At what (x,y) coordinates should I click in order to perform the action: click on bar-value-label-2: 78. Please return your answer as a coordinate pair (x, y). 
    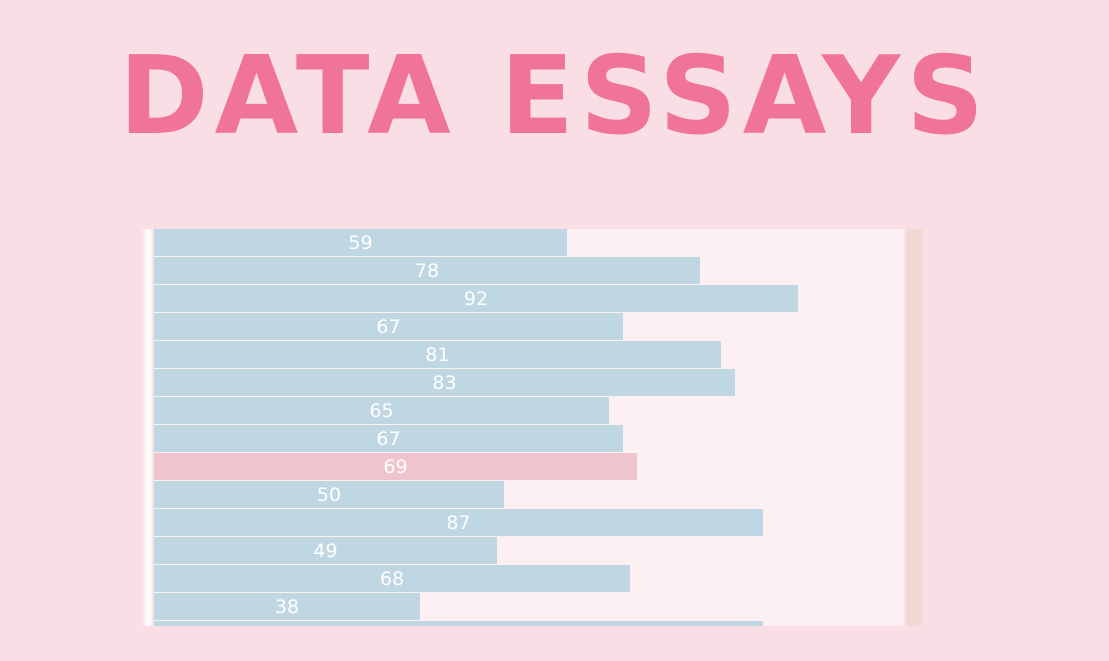
    Looking at the image, I should click on (427, 271).